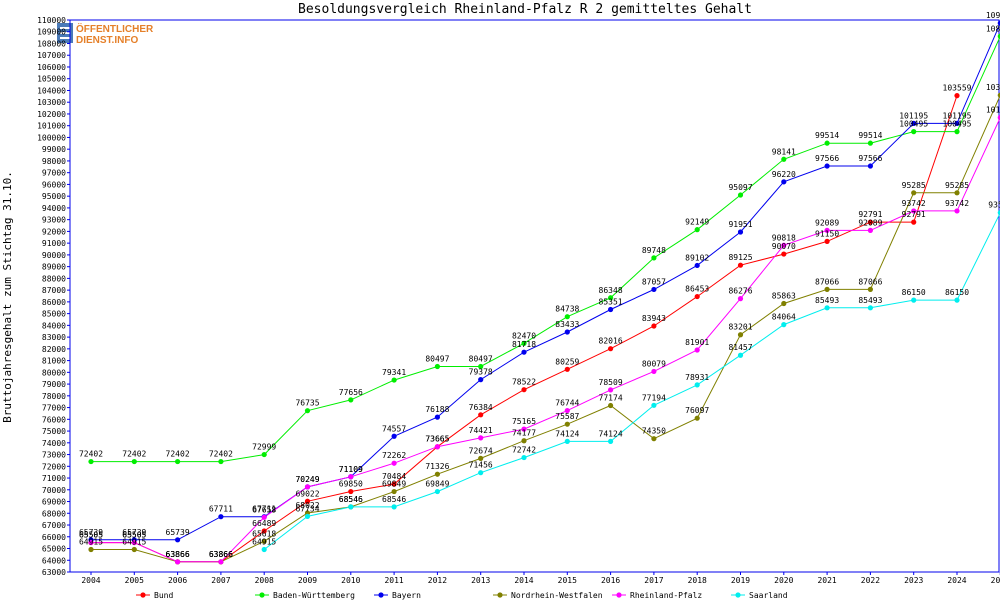 Image resolution: width=1000 pixels, height=600 pixels. What do you see at coordinates (51, 20) in the screenshot?
I see `y-tick-label: 110000` at bounding box center [51, 20].